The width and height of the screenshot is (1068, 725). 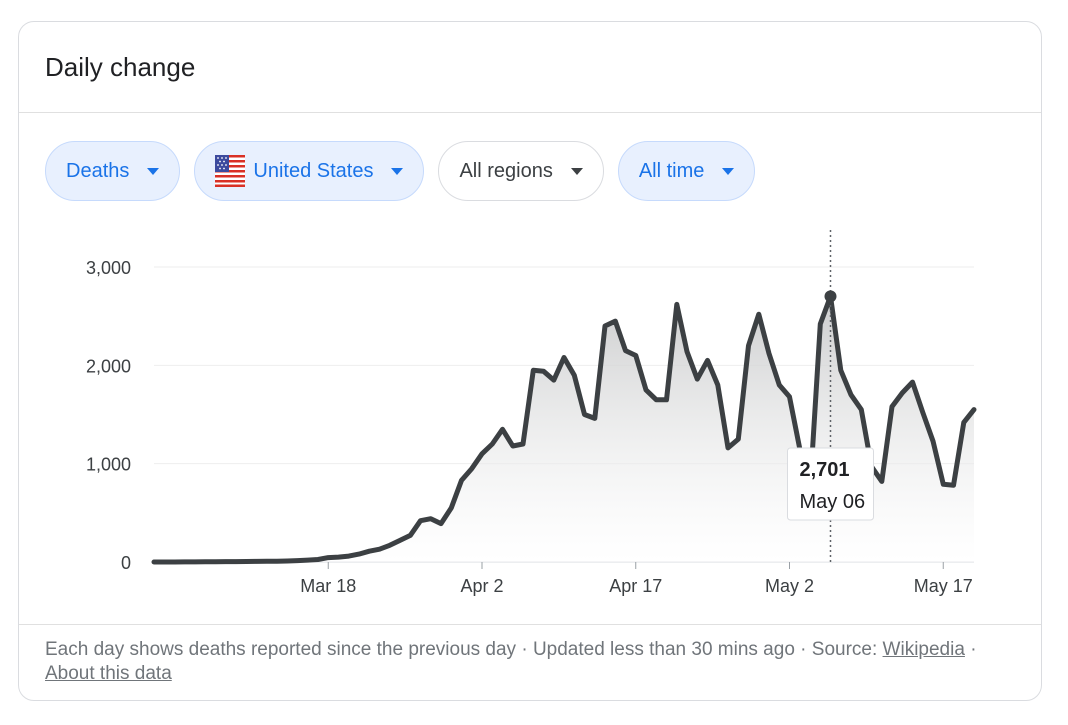 What do you see at coordinates (481, 586) in the screenshot?
I see `x-tick-label: Apr 2` at bounding box center [481, 586].